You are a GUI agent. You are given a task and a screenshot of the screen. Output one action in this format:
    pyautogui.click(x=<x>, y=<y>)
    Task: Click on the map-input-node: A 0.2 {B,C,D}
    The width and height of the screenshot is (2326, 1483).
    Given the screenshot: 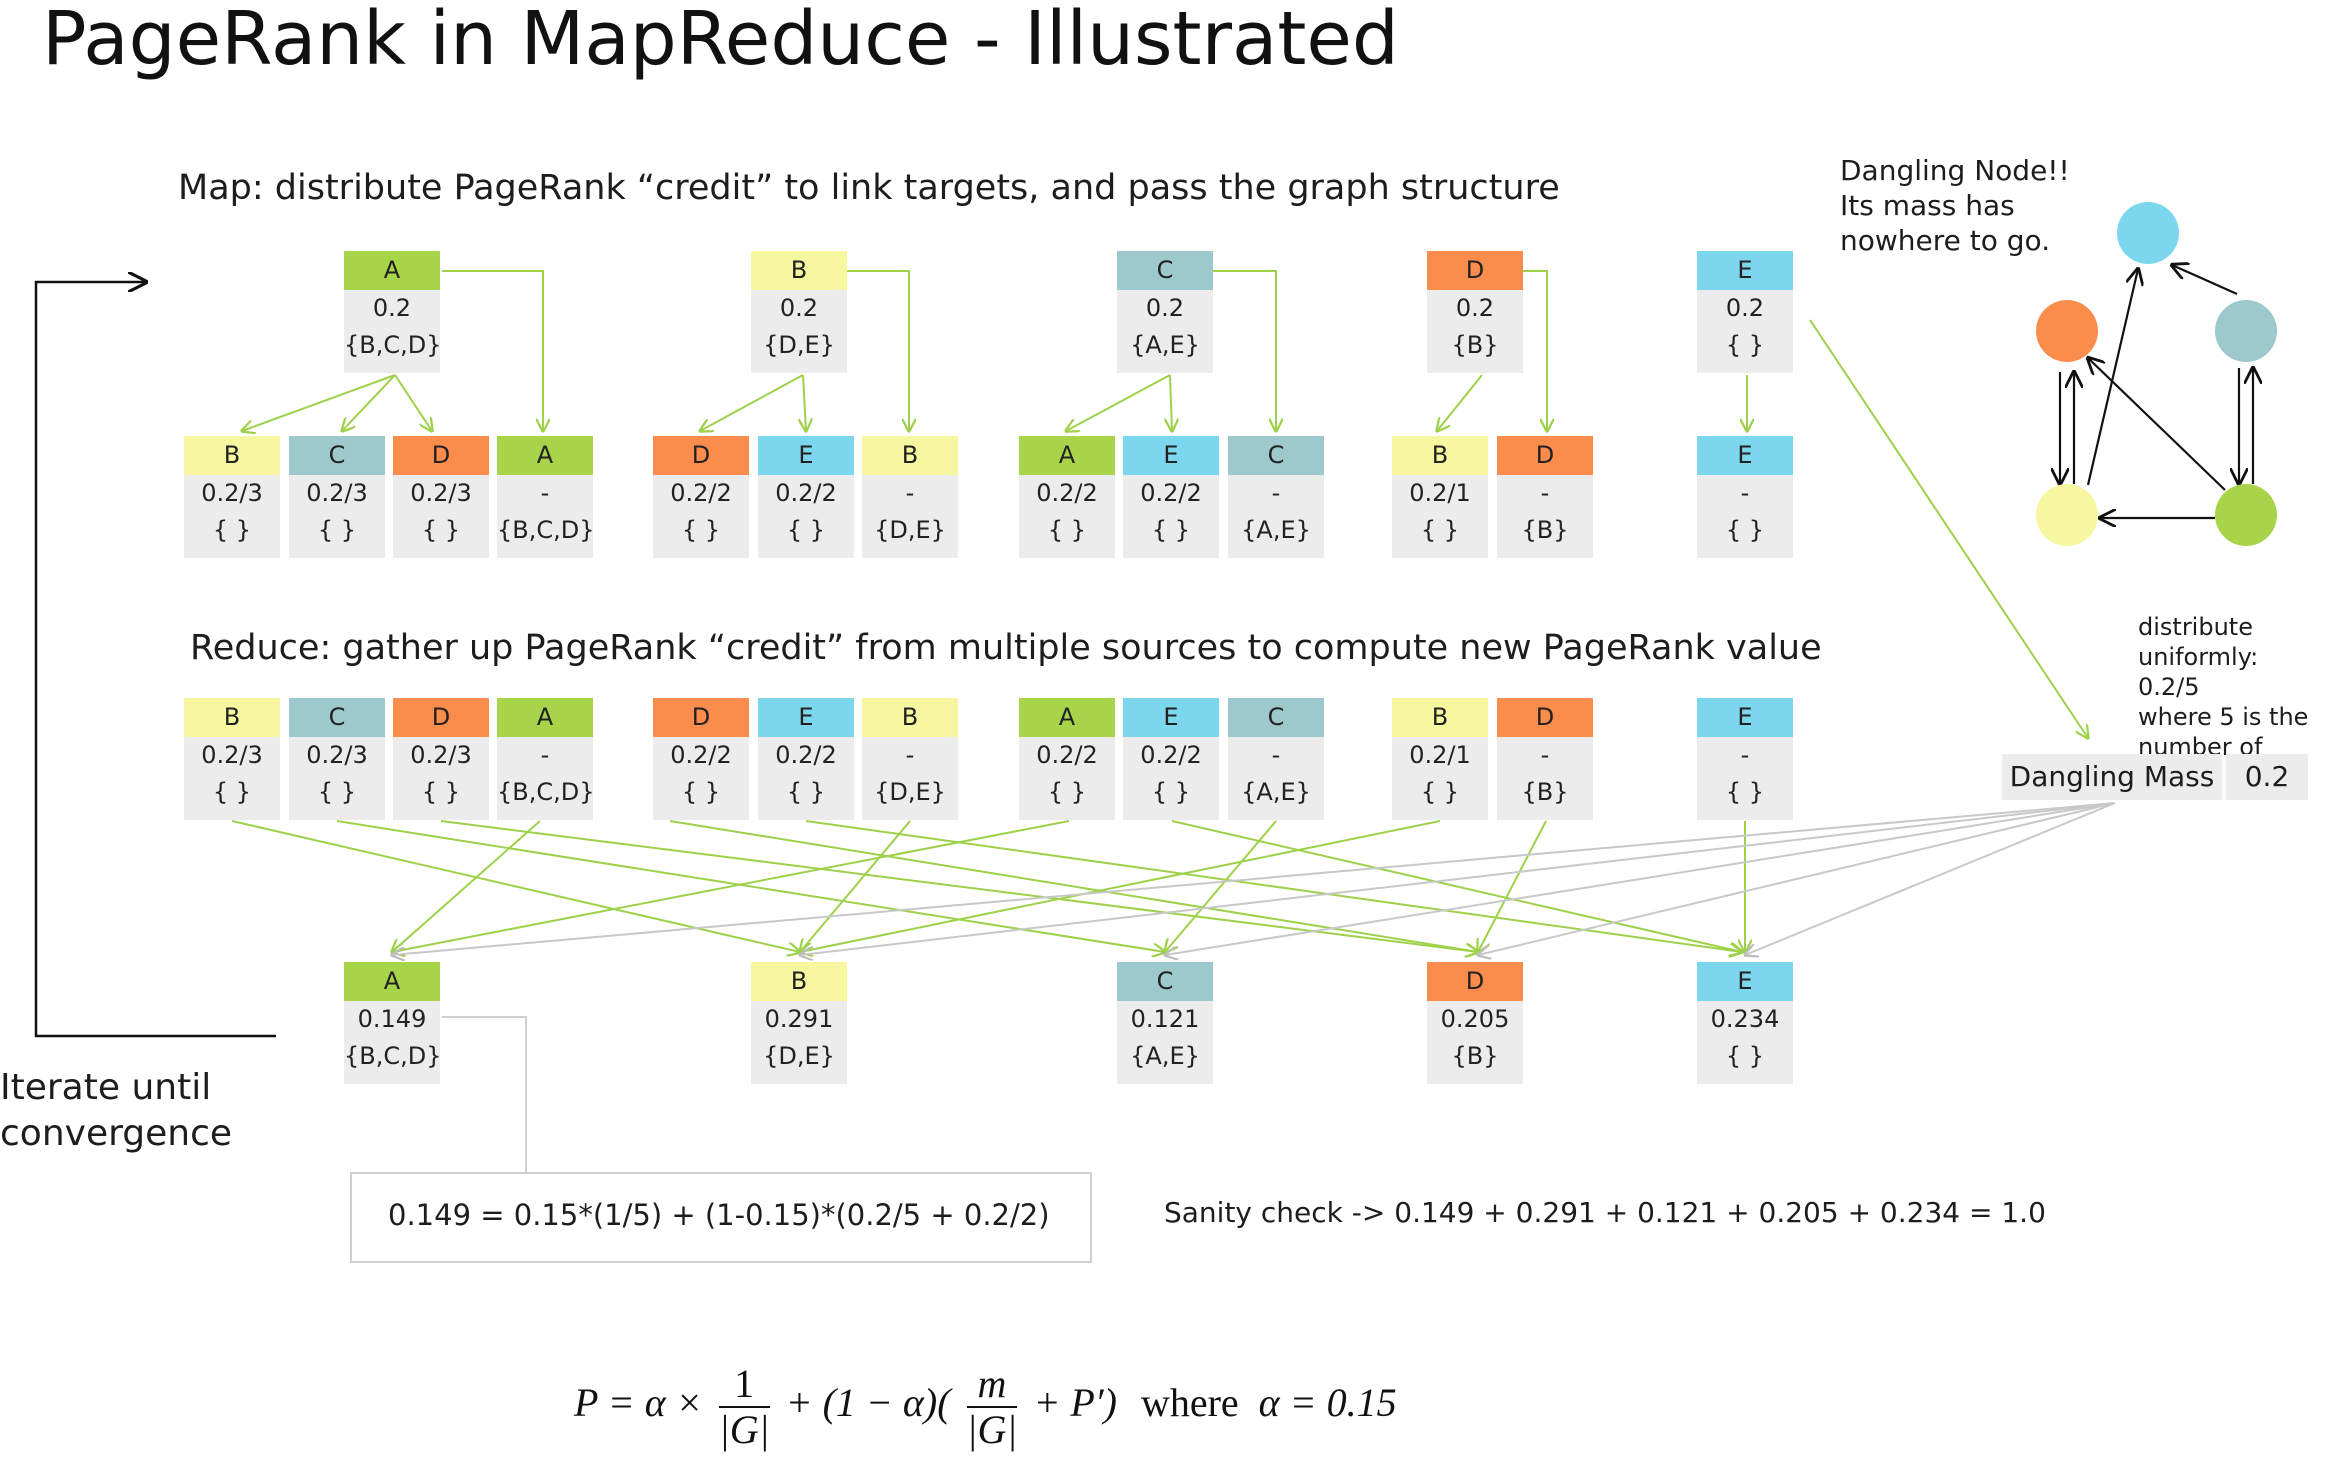 What is the action you would take?
    pyautogui.click(x=393, y=312)
    